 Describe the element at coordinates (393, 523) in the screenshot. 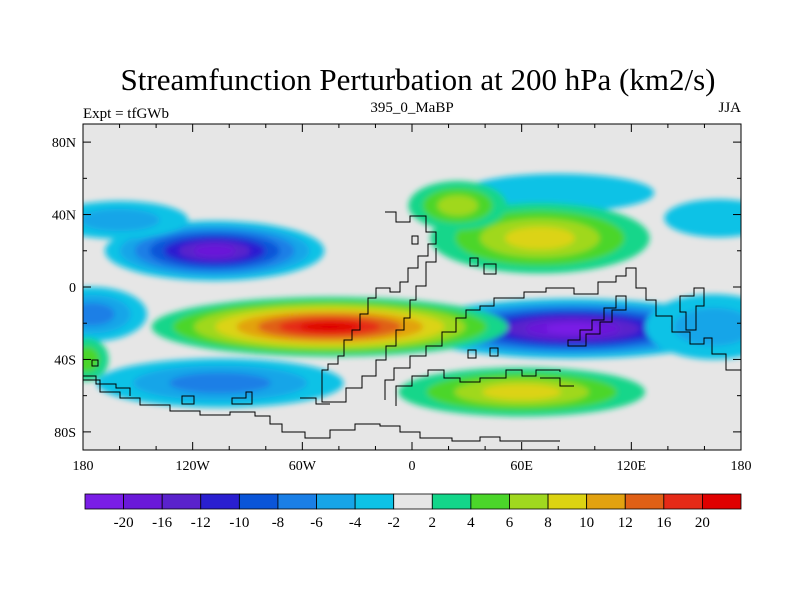

I see `colorbar-label-7: -2` at that location.